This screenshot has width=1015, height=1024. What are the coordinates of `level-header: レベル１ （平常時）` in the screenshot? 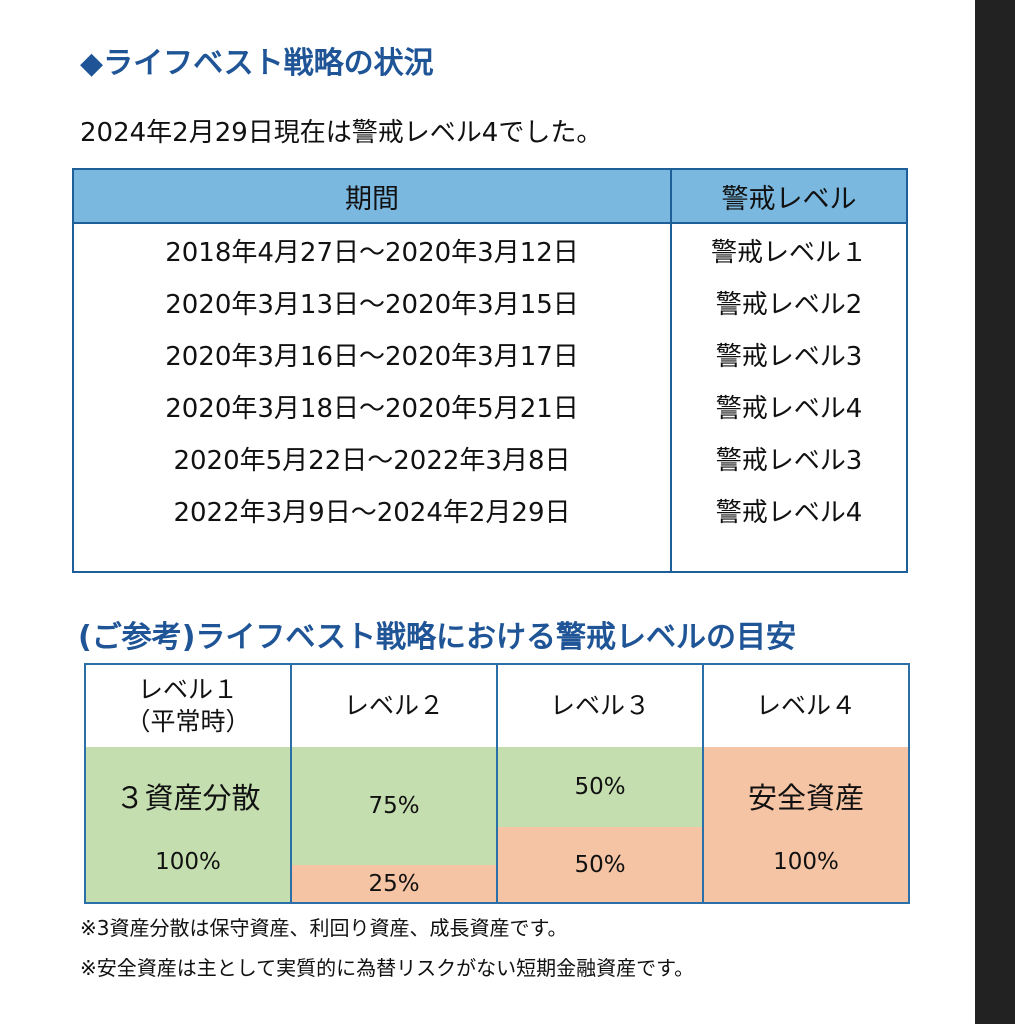 It's located at (188, 707).